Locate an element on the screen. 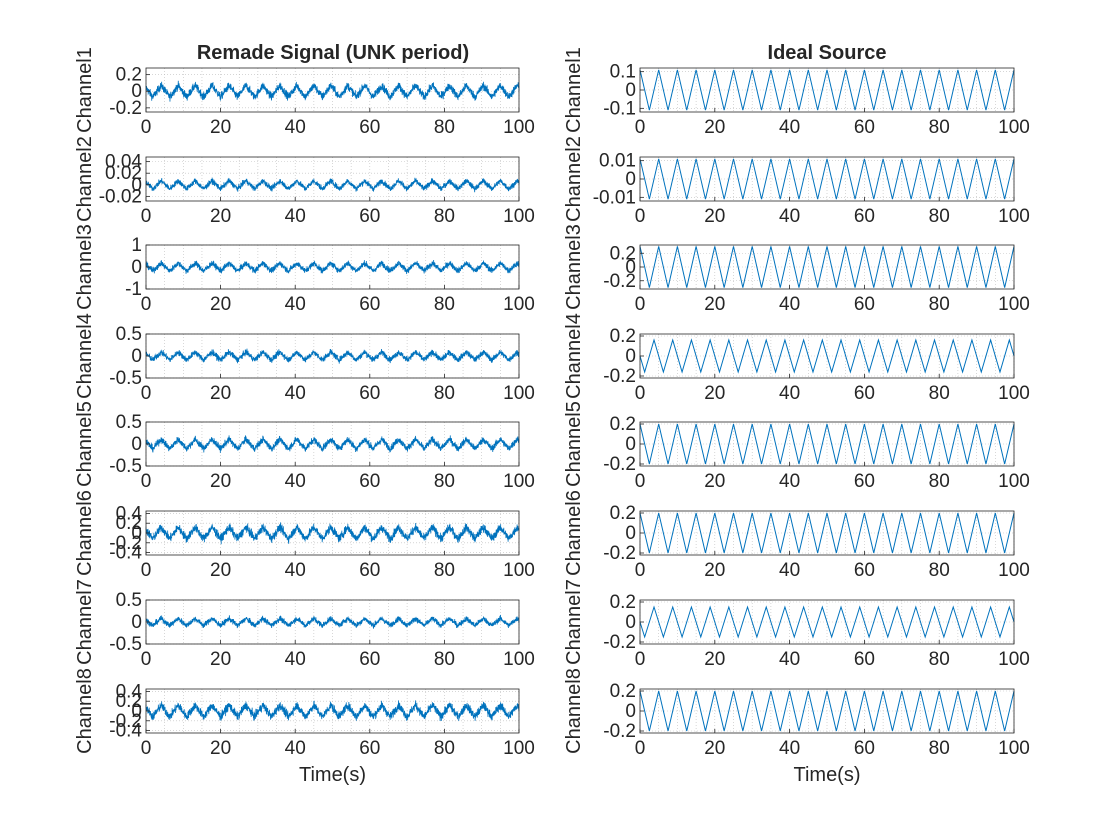  right-ch1-xtick-label: 80 is located at coordinates (939, 127).